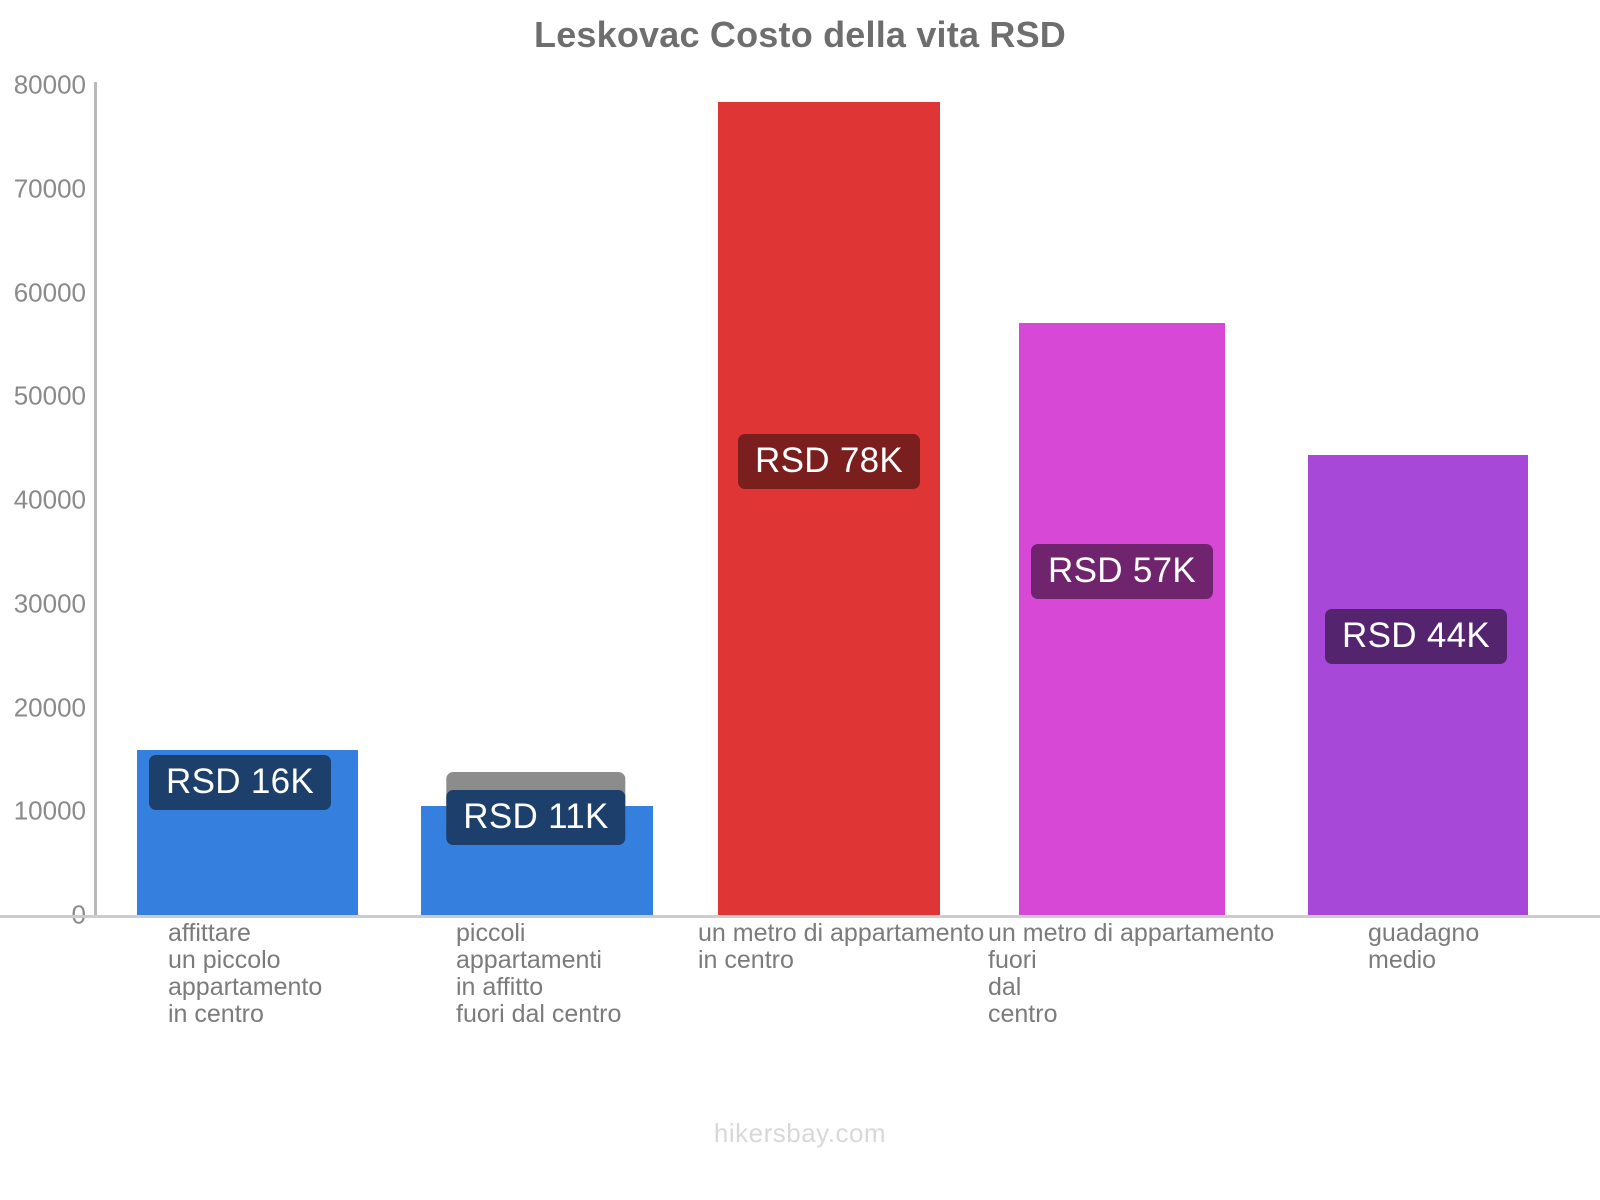 The image size is (1600, 1200). I want to click on y-axis-tick-label: 40000, so click(49, 499).